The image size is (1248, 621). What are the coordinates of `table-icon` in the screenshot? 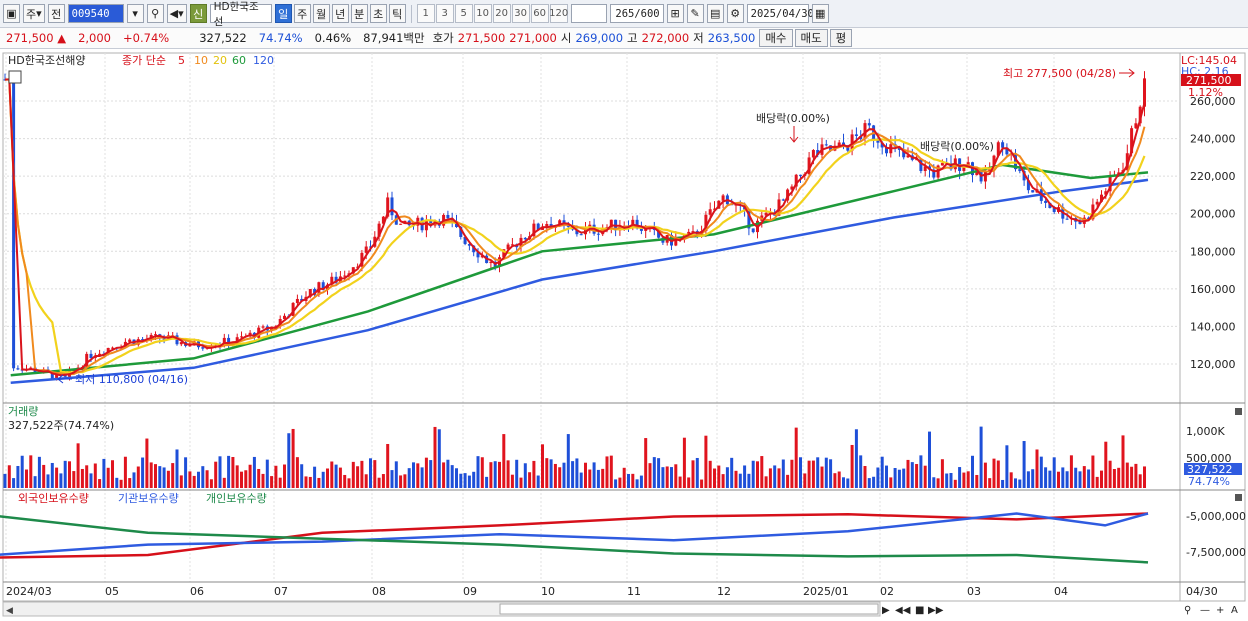 It's located at (15, 77).